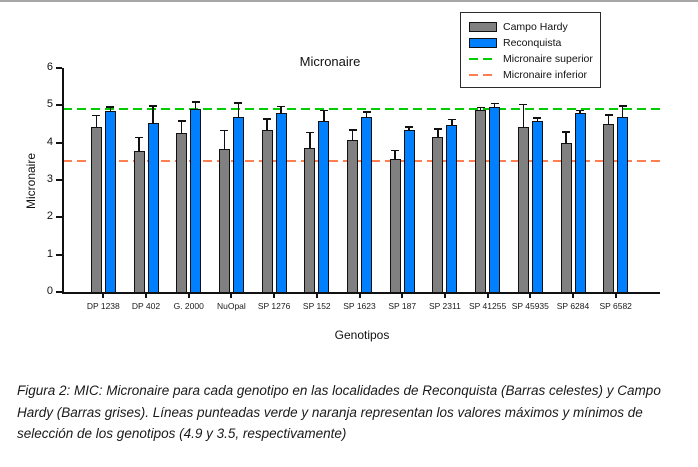  I want to click on y-tick-label: 2, so click(49, 216).